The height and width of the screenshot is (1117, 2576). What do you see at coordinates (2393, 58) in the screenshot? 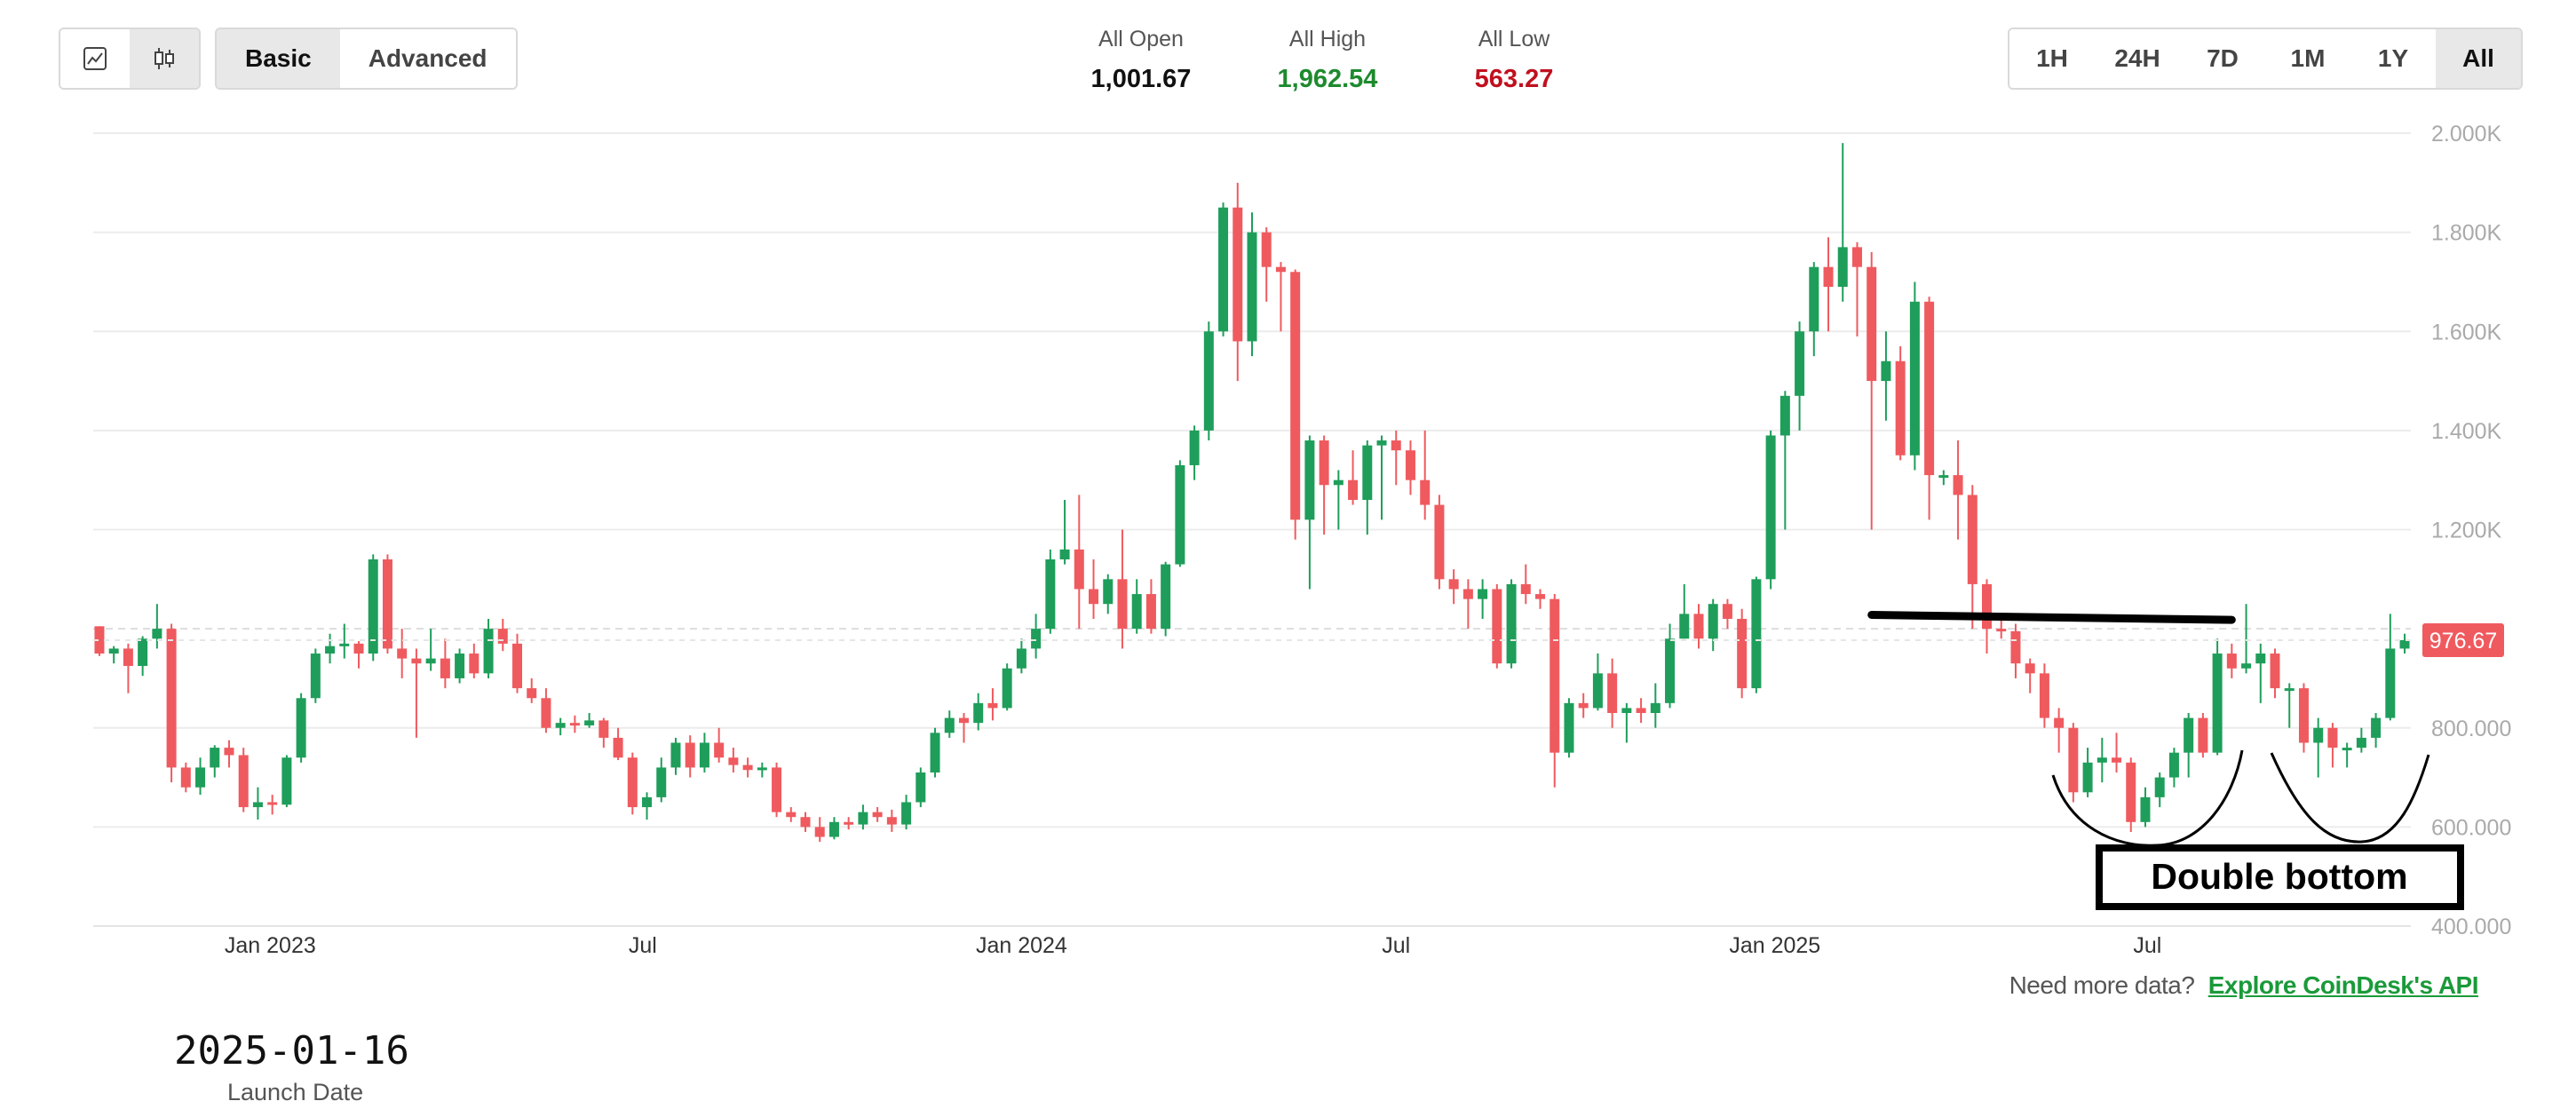
I see `range-1y-button: 1Y` at bounding box center [2393, 58].